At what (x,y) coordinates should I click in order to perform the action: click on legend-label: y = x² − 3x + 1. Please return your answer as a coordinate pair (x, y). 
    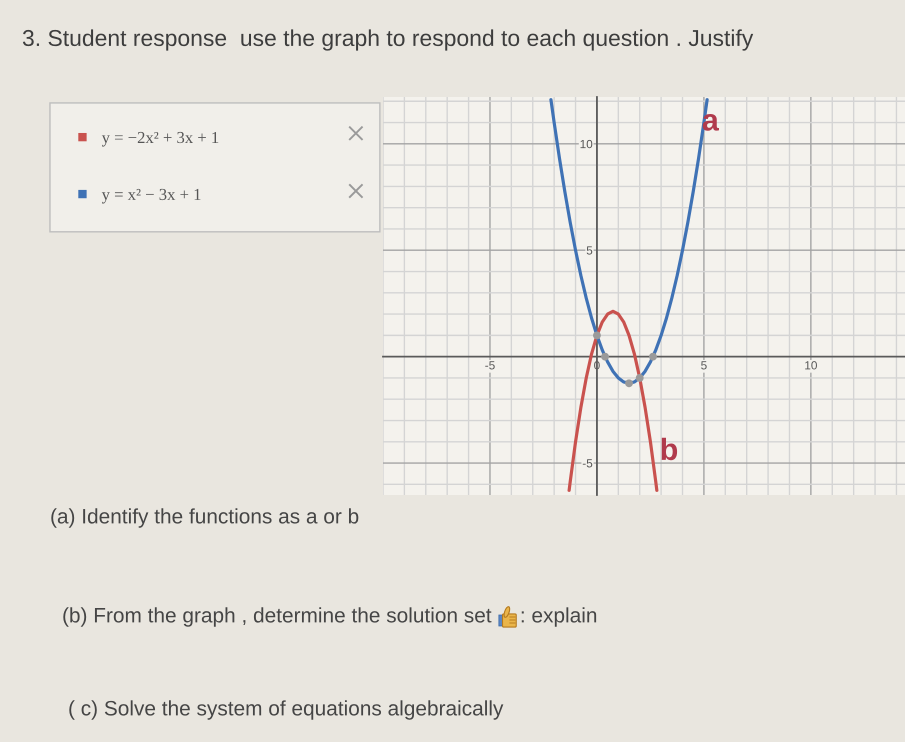
    Looking at the image, I should click on (151, 196).